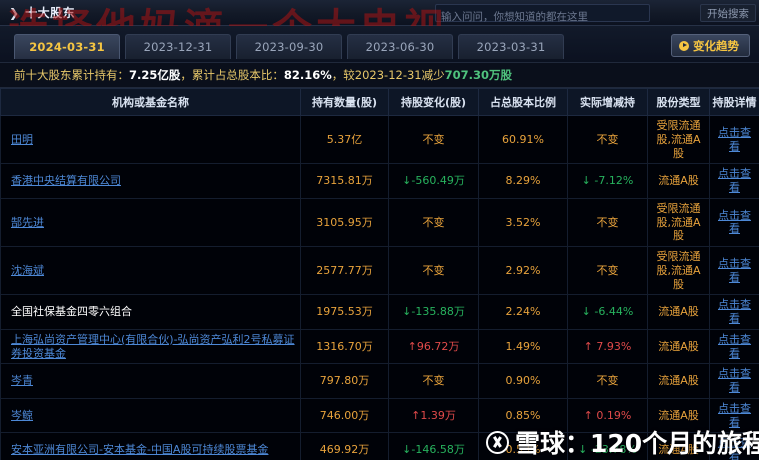  Describe the element at coordinates (344, 346) in the screenshot. I see `cell-amount: 1316.70万` at that location.